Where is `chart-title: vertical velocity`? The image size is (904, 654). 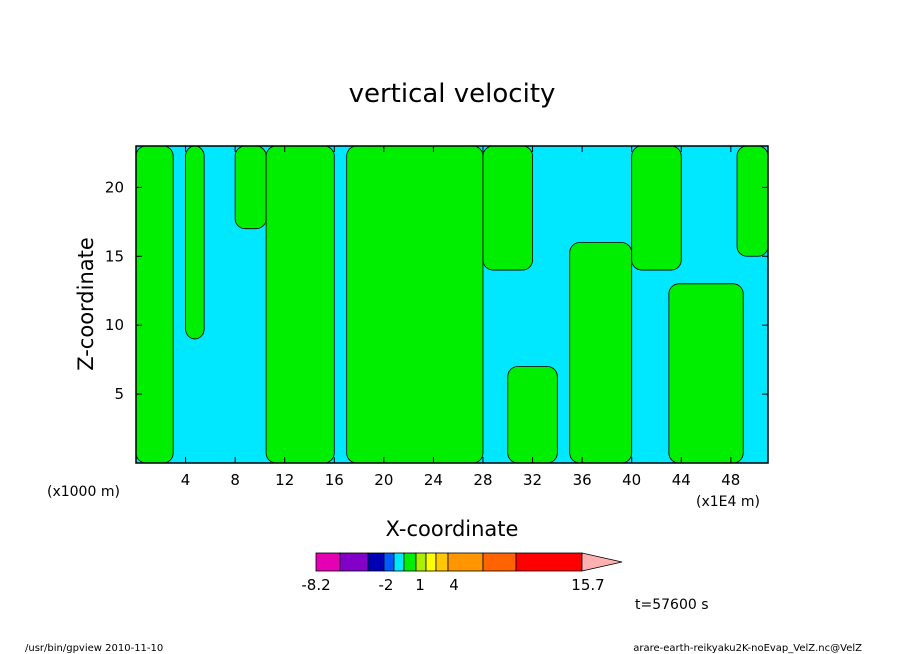
chart-title: vertical velocity is located at coordinates (452, 94).